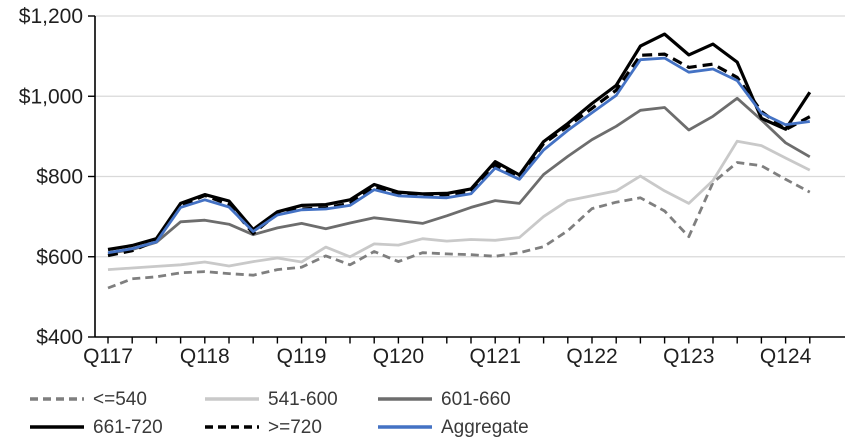 The image size is (852, 441). I want to click on legend-blue-line-icon, so click(405, 427).